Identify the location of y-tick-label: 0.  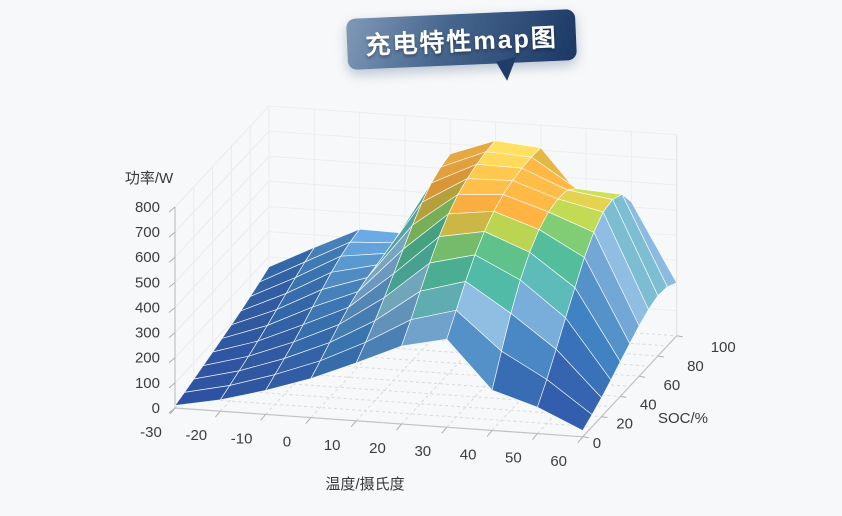
(597, 443).